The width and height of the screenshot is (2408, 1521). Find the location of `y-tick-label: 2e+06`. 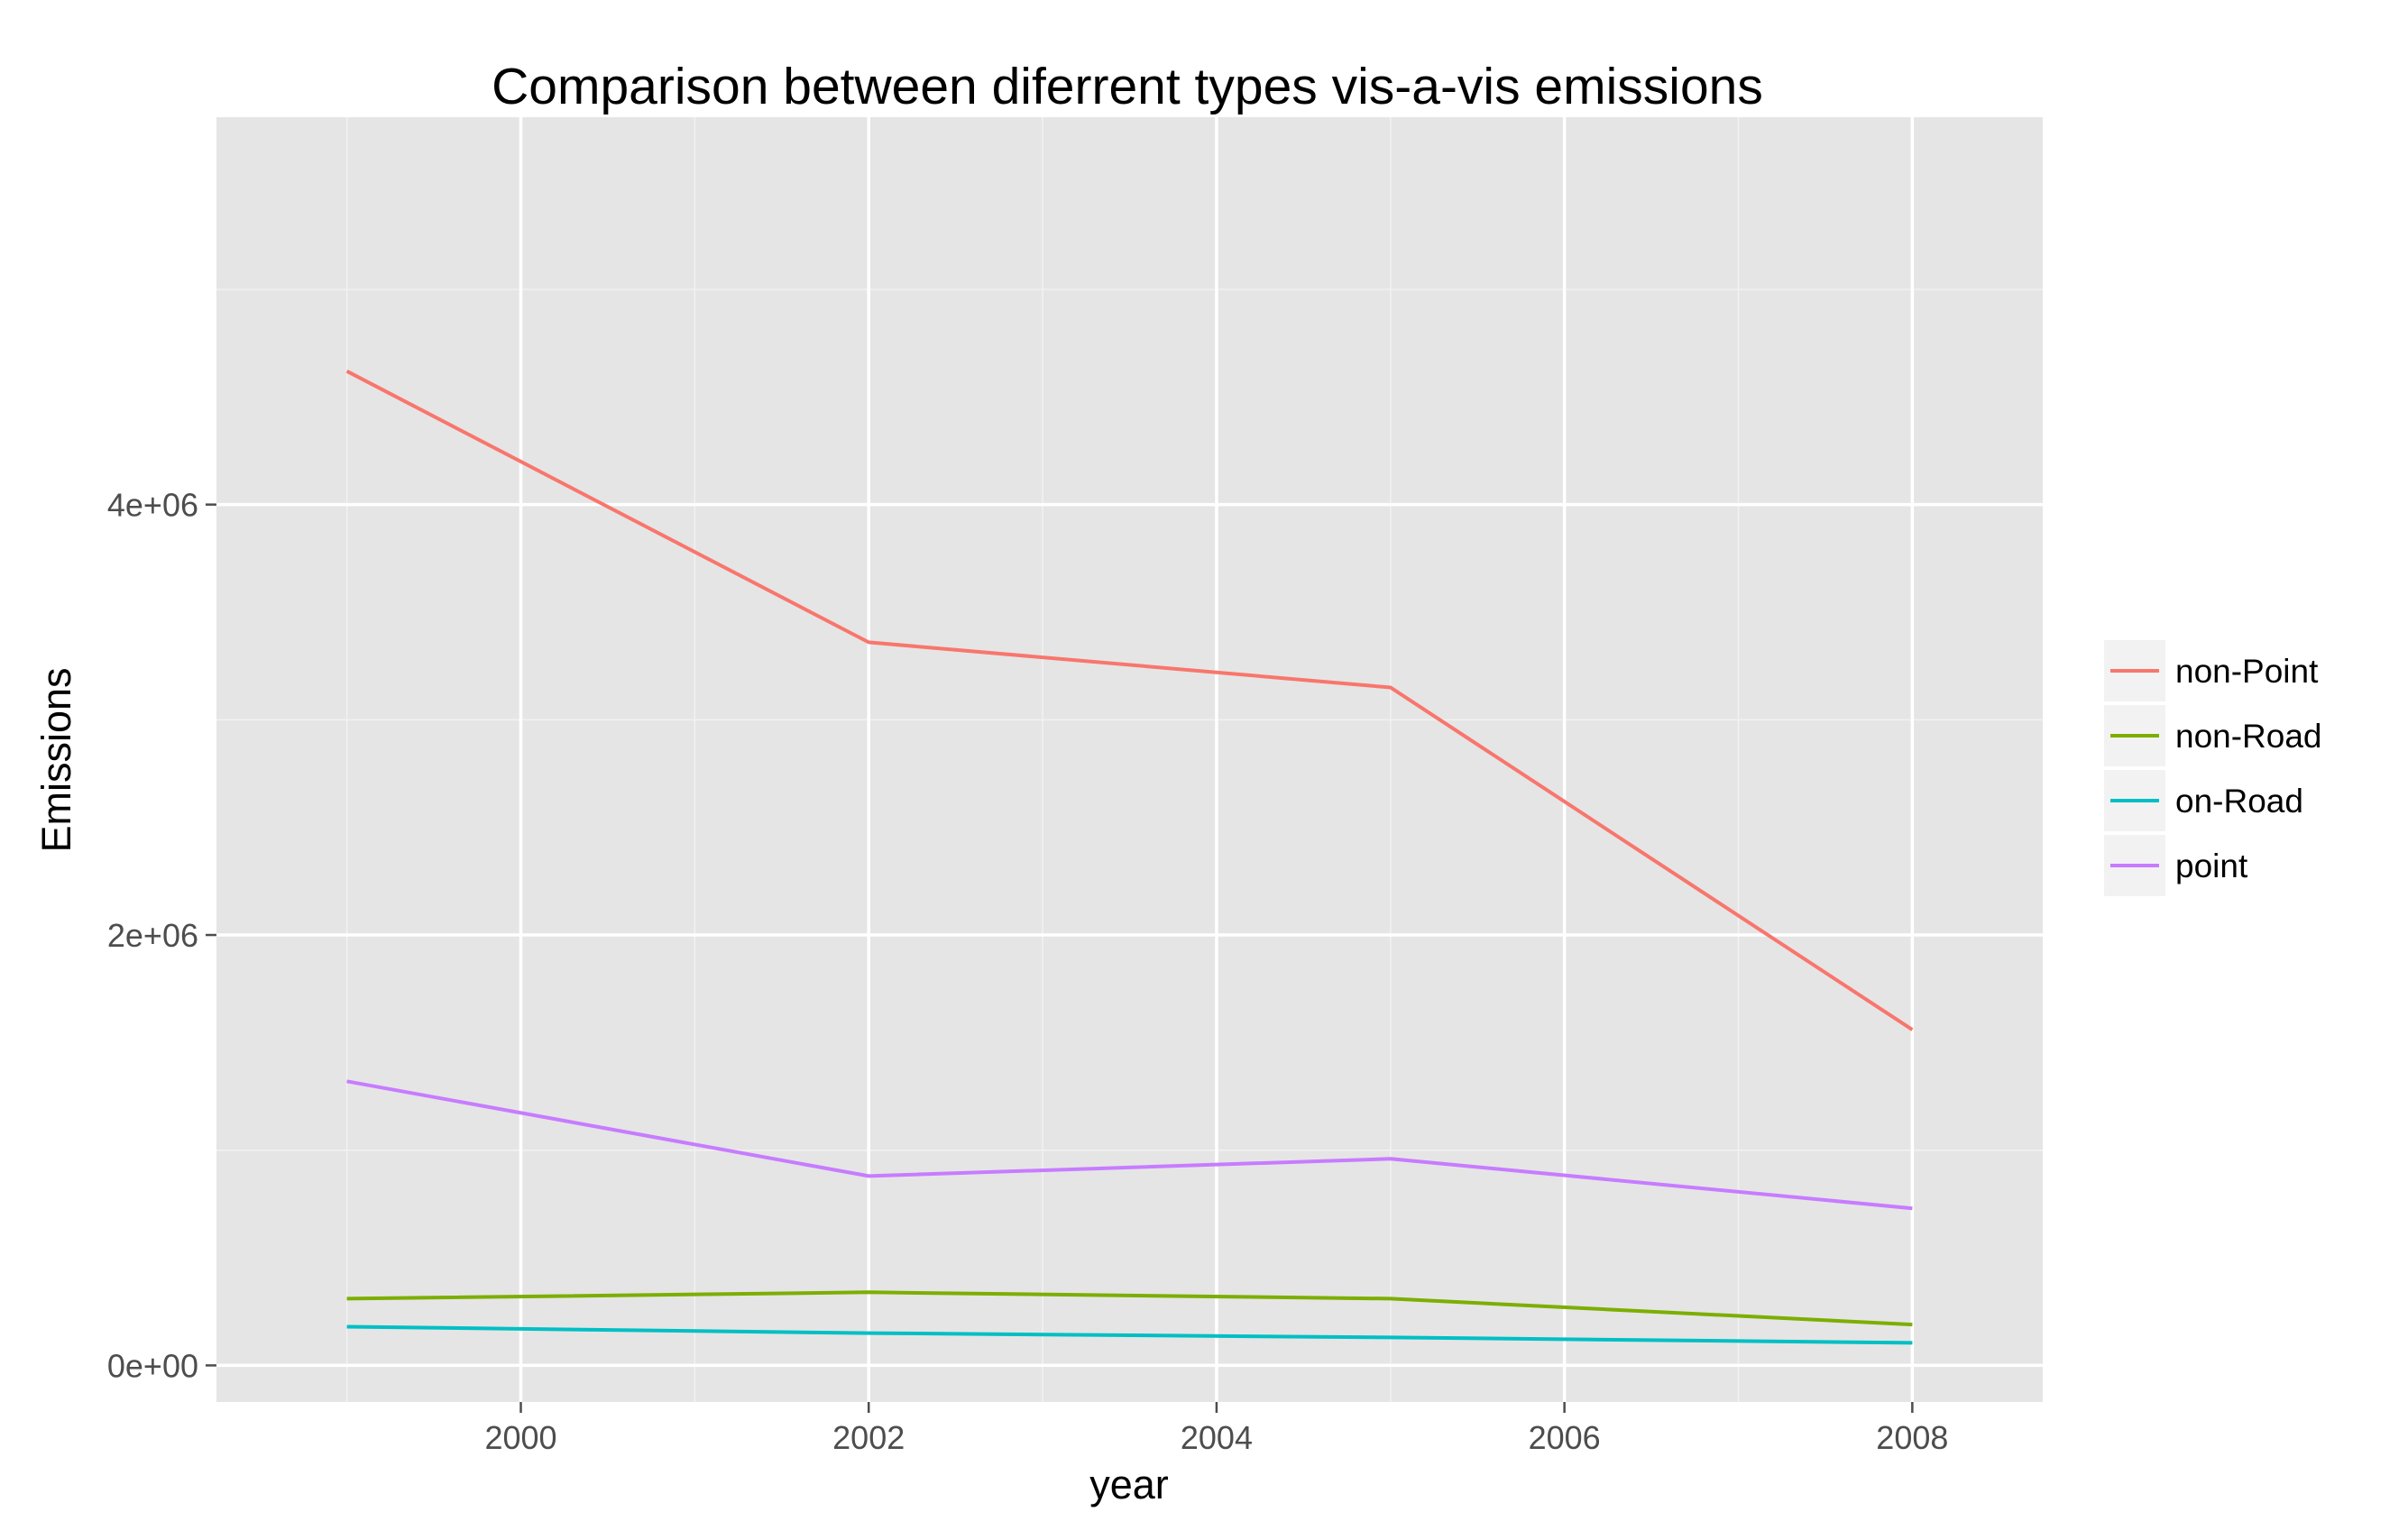

y-tick-label: 2e+06 is located at coordinates (152, 936).